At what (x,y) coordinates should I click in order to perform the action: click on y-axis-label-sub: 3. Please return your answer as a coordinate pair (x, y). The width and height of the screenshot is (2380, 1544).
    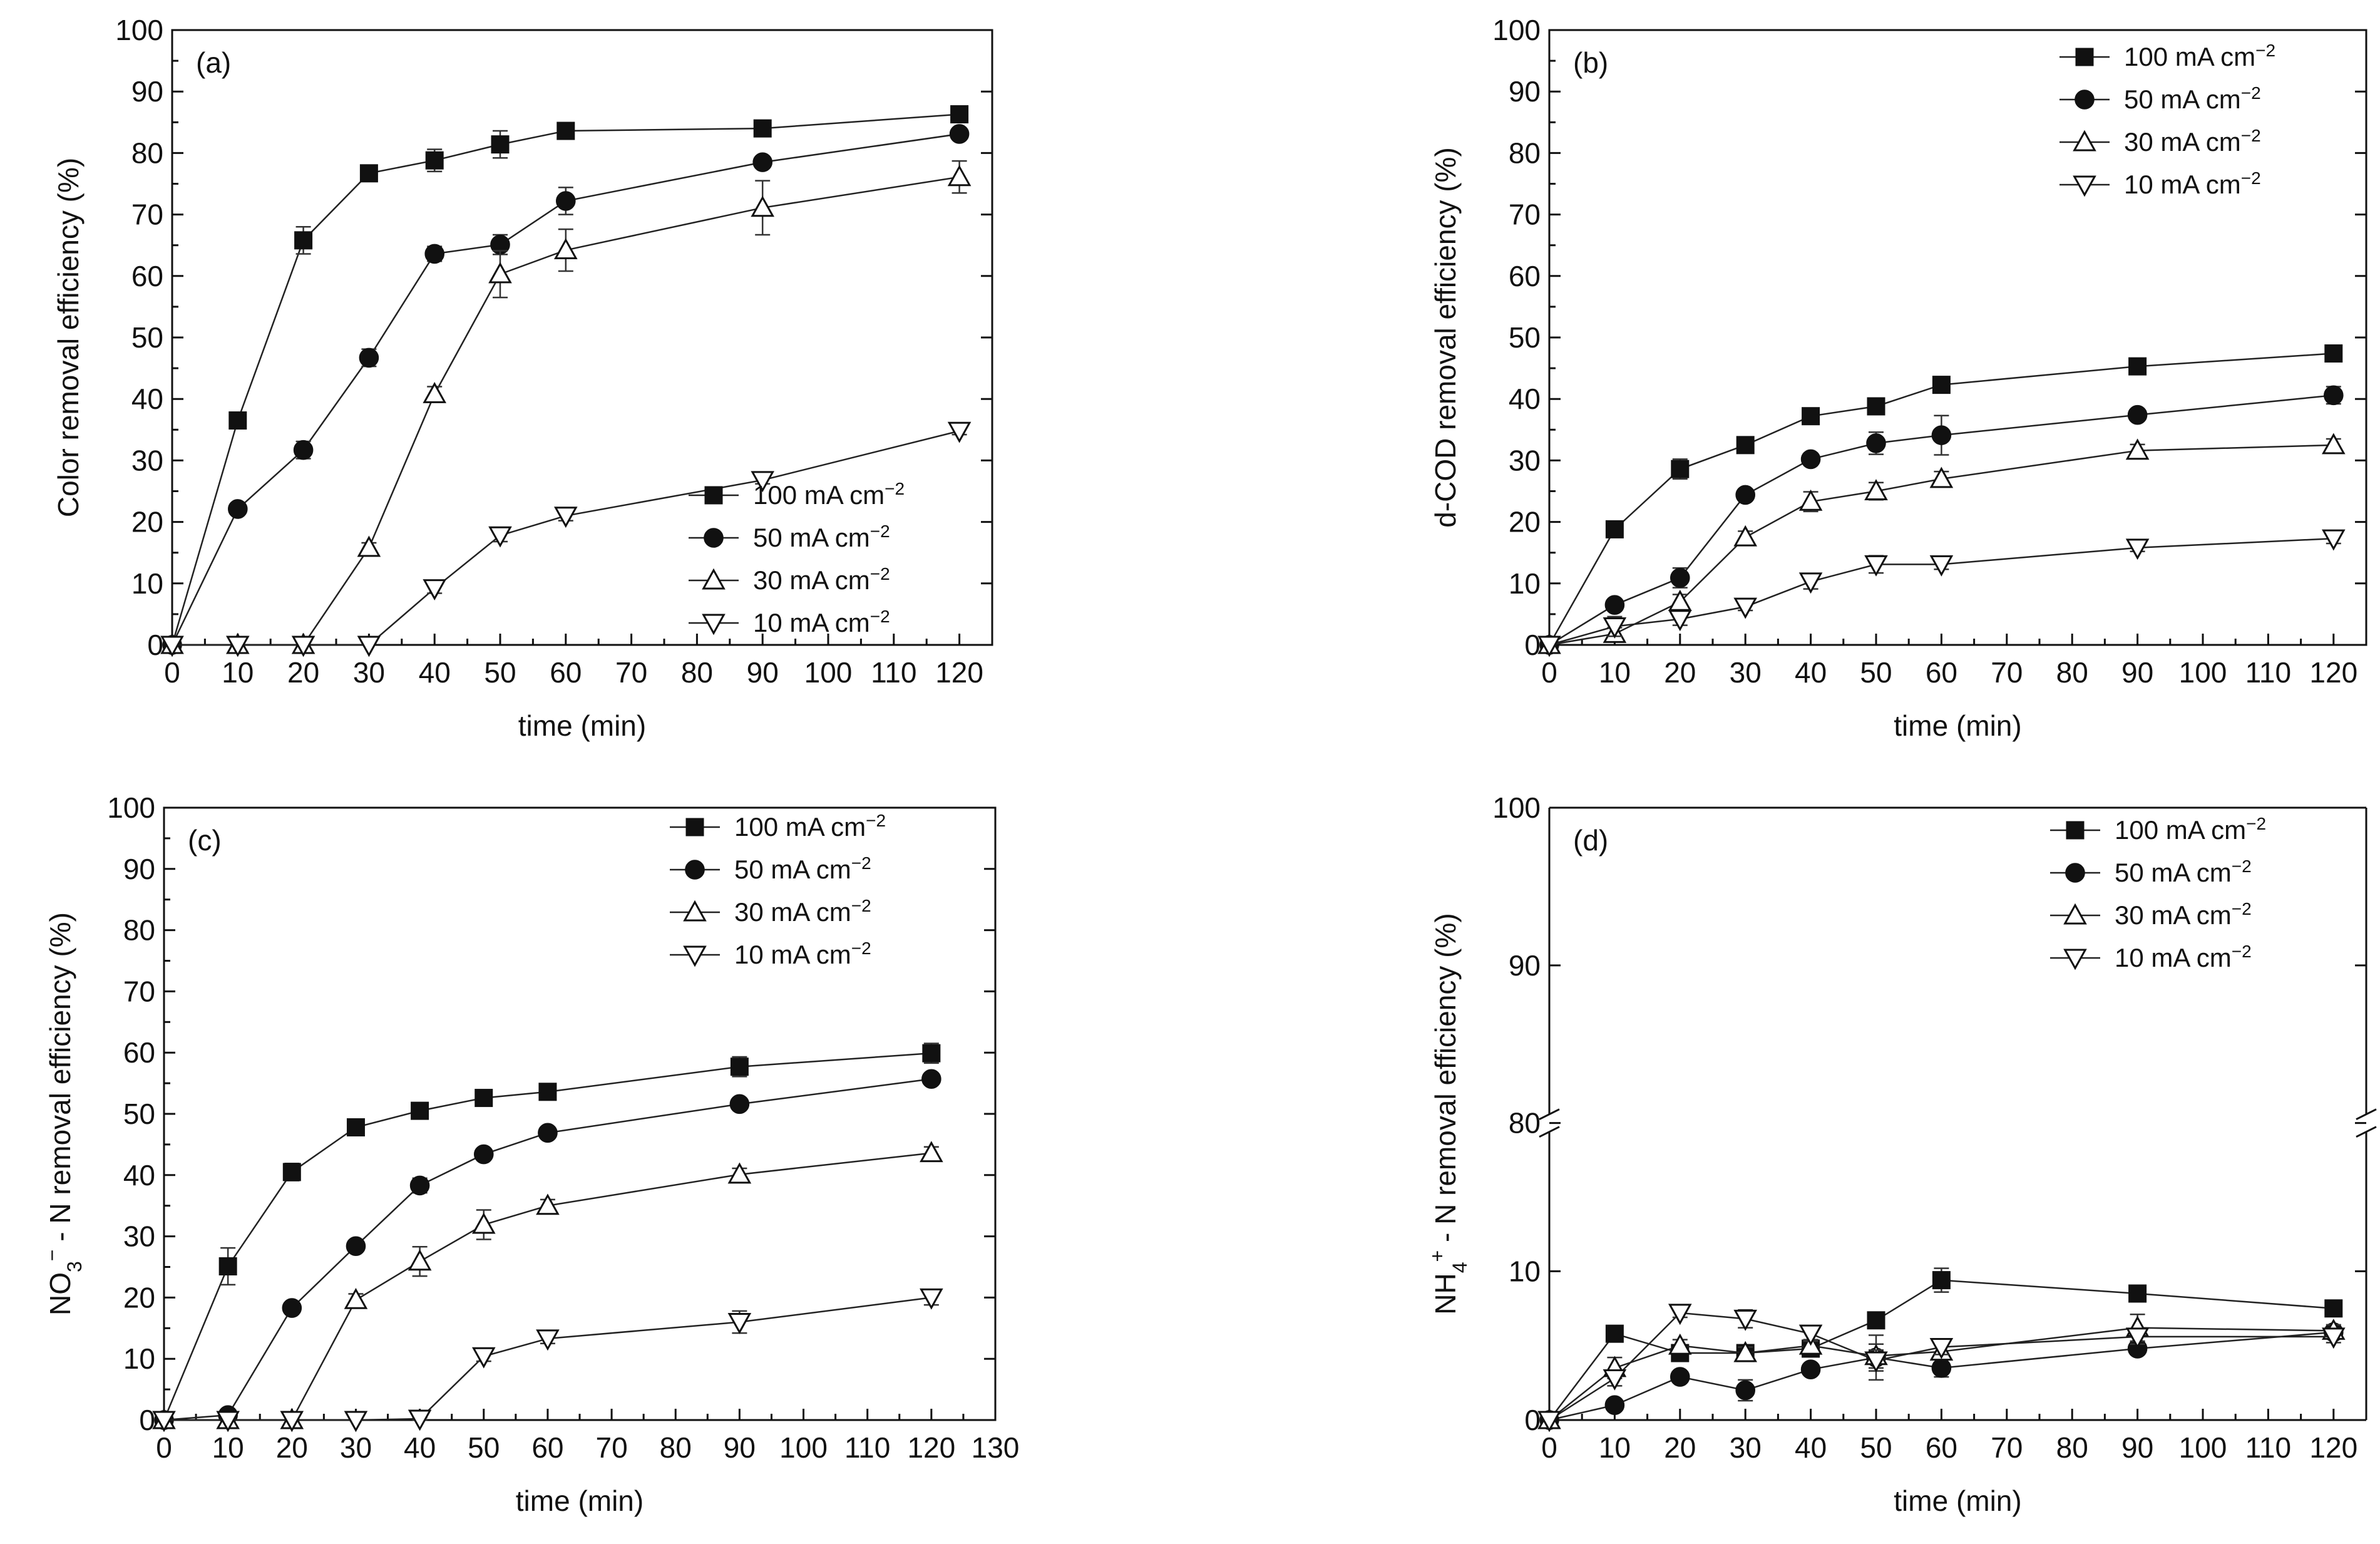
    Looking at the image, I should click on (75, 1266).